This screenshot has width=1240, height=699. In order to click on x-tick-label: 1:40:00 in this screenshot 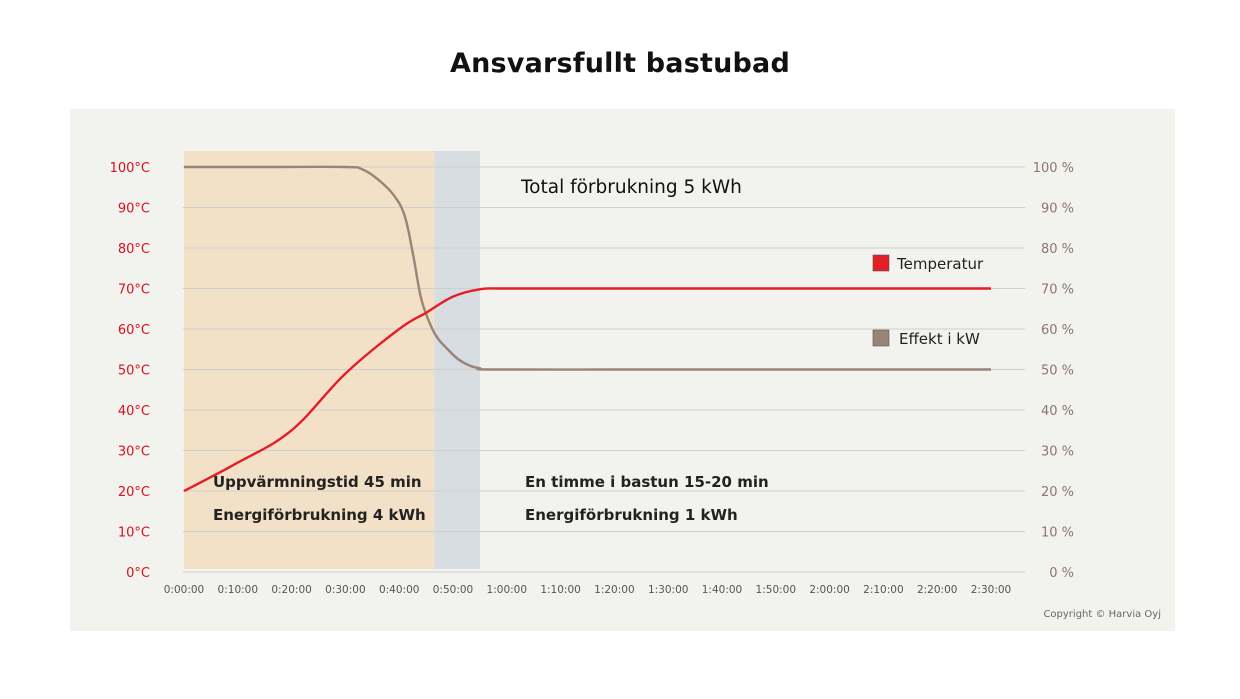, I will do `click(722, 590)`.